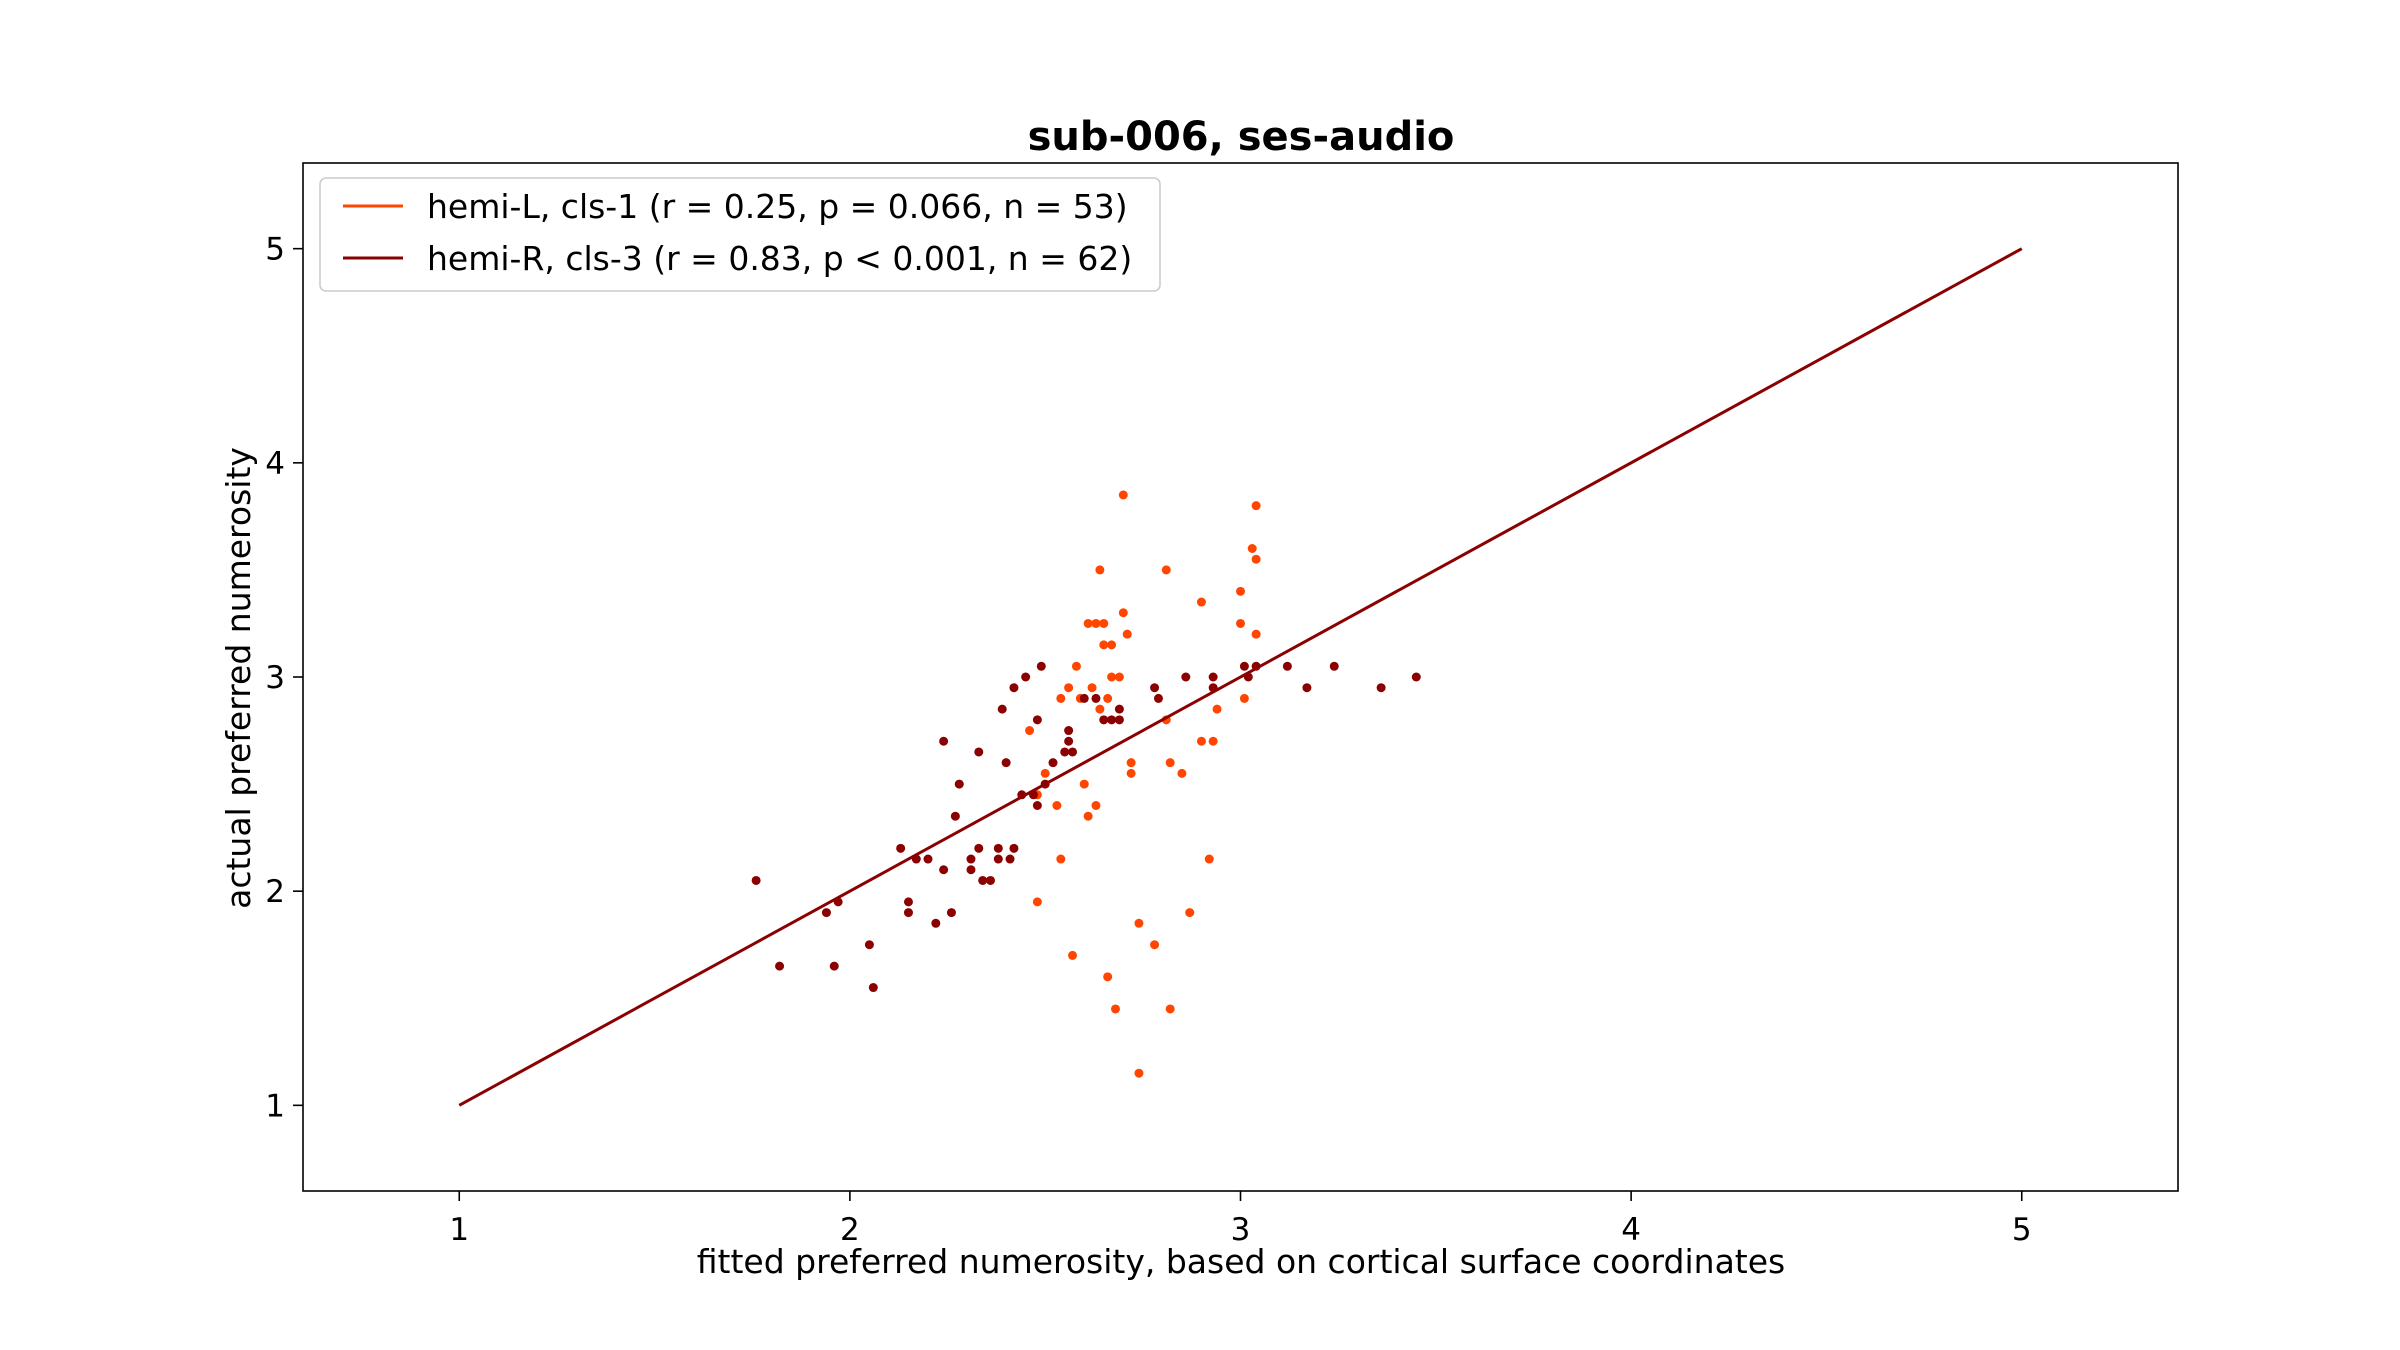 Image resolution: width=2400 pixels, height=1350 pixels. Describe the element at coordinates (850, 1230) in the screenshot. I see `x-tick-label-1: 2` at that location.